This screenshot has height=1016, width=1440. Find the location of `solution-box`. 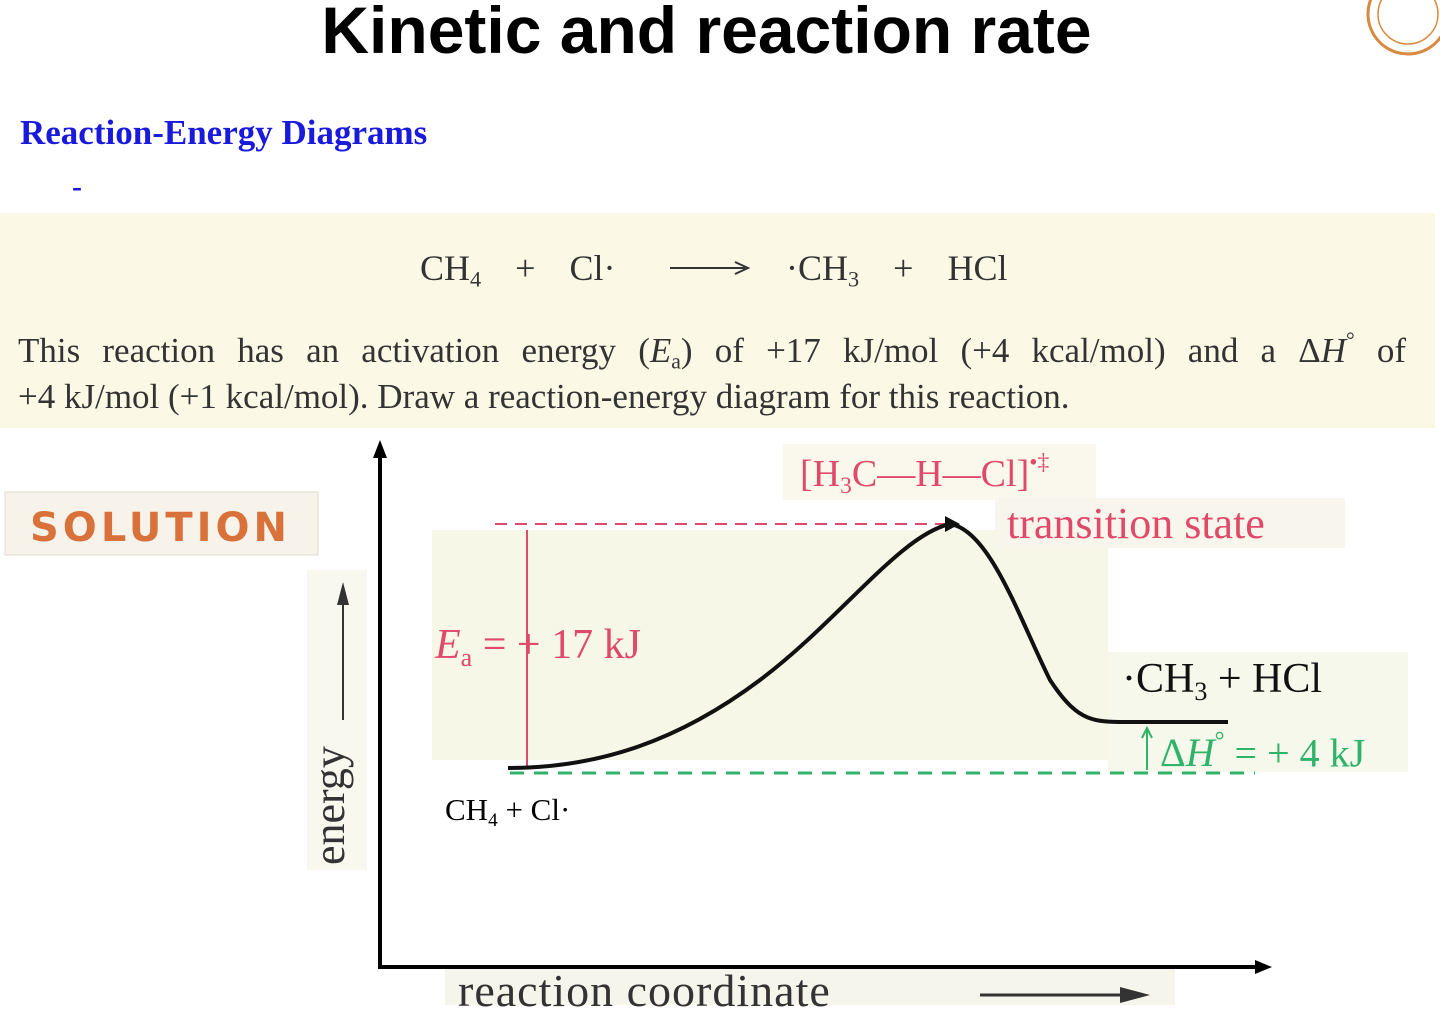

solution-box is located at coordinates (161, 523).